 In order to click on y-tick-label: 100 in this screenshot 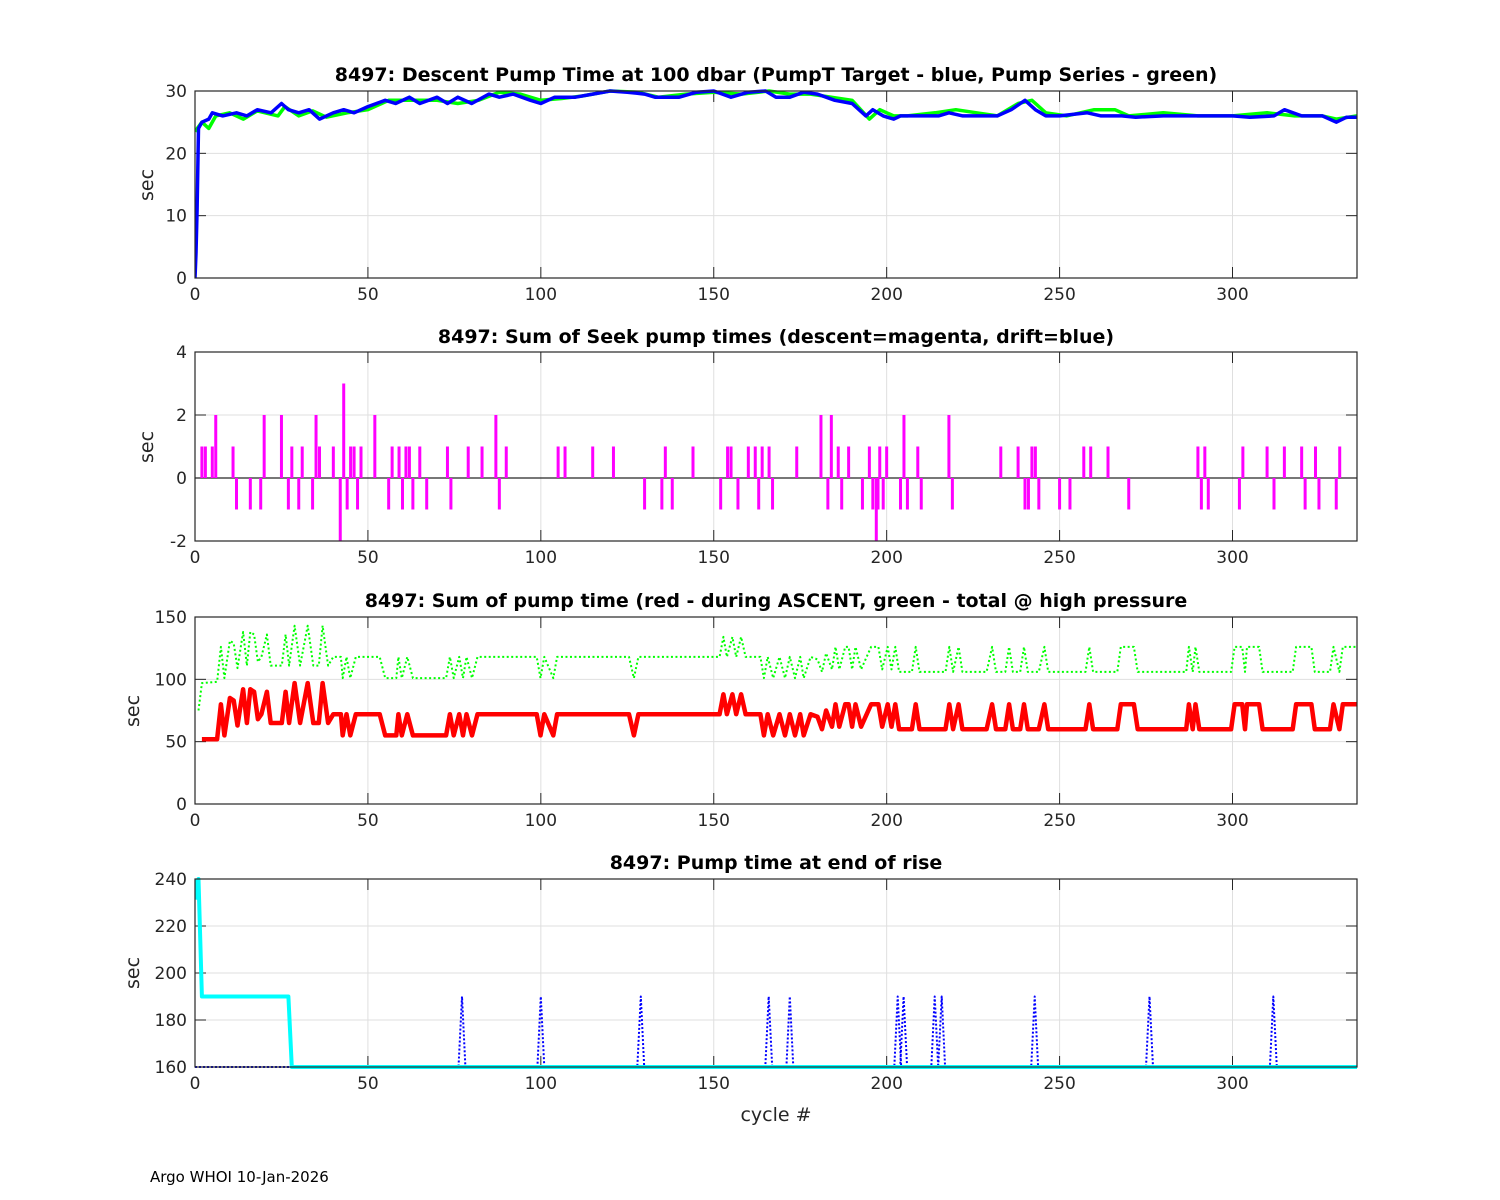, I will do `click(171, 680)`.